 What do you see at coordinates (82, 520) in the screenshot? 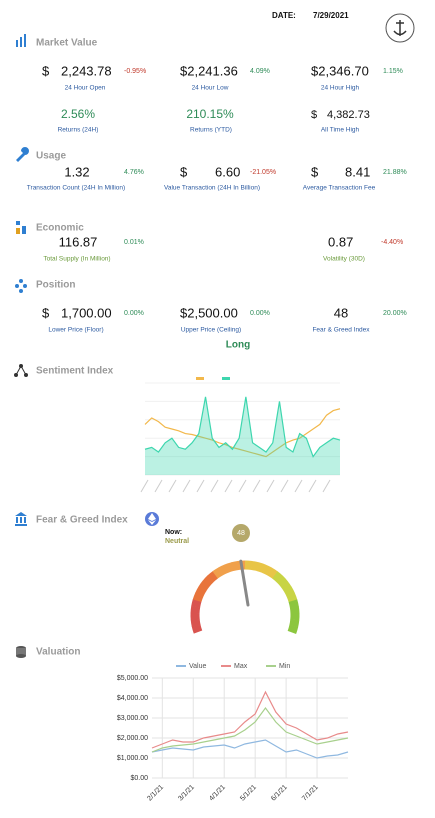
I see `section-title: Fear & Greed Index` at bounding box center [82, 520].